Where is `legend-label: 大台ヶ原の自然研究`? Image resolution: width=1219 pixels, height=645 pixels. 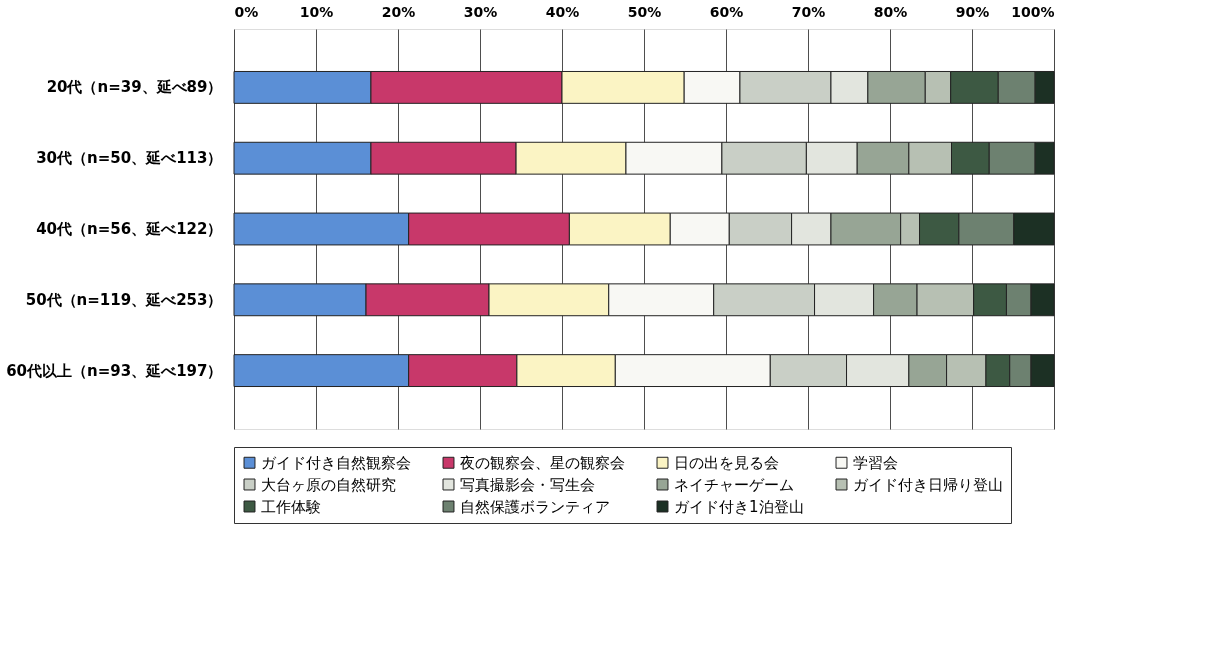
legend-label: 大台ヶ原の自然研究 is located at coordinates (328, 484).